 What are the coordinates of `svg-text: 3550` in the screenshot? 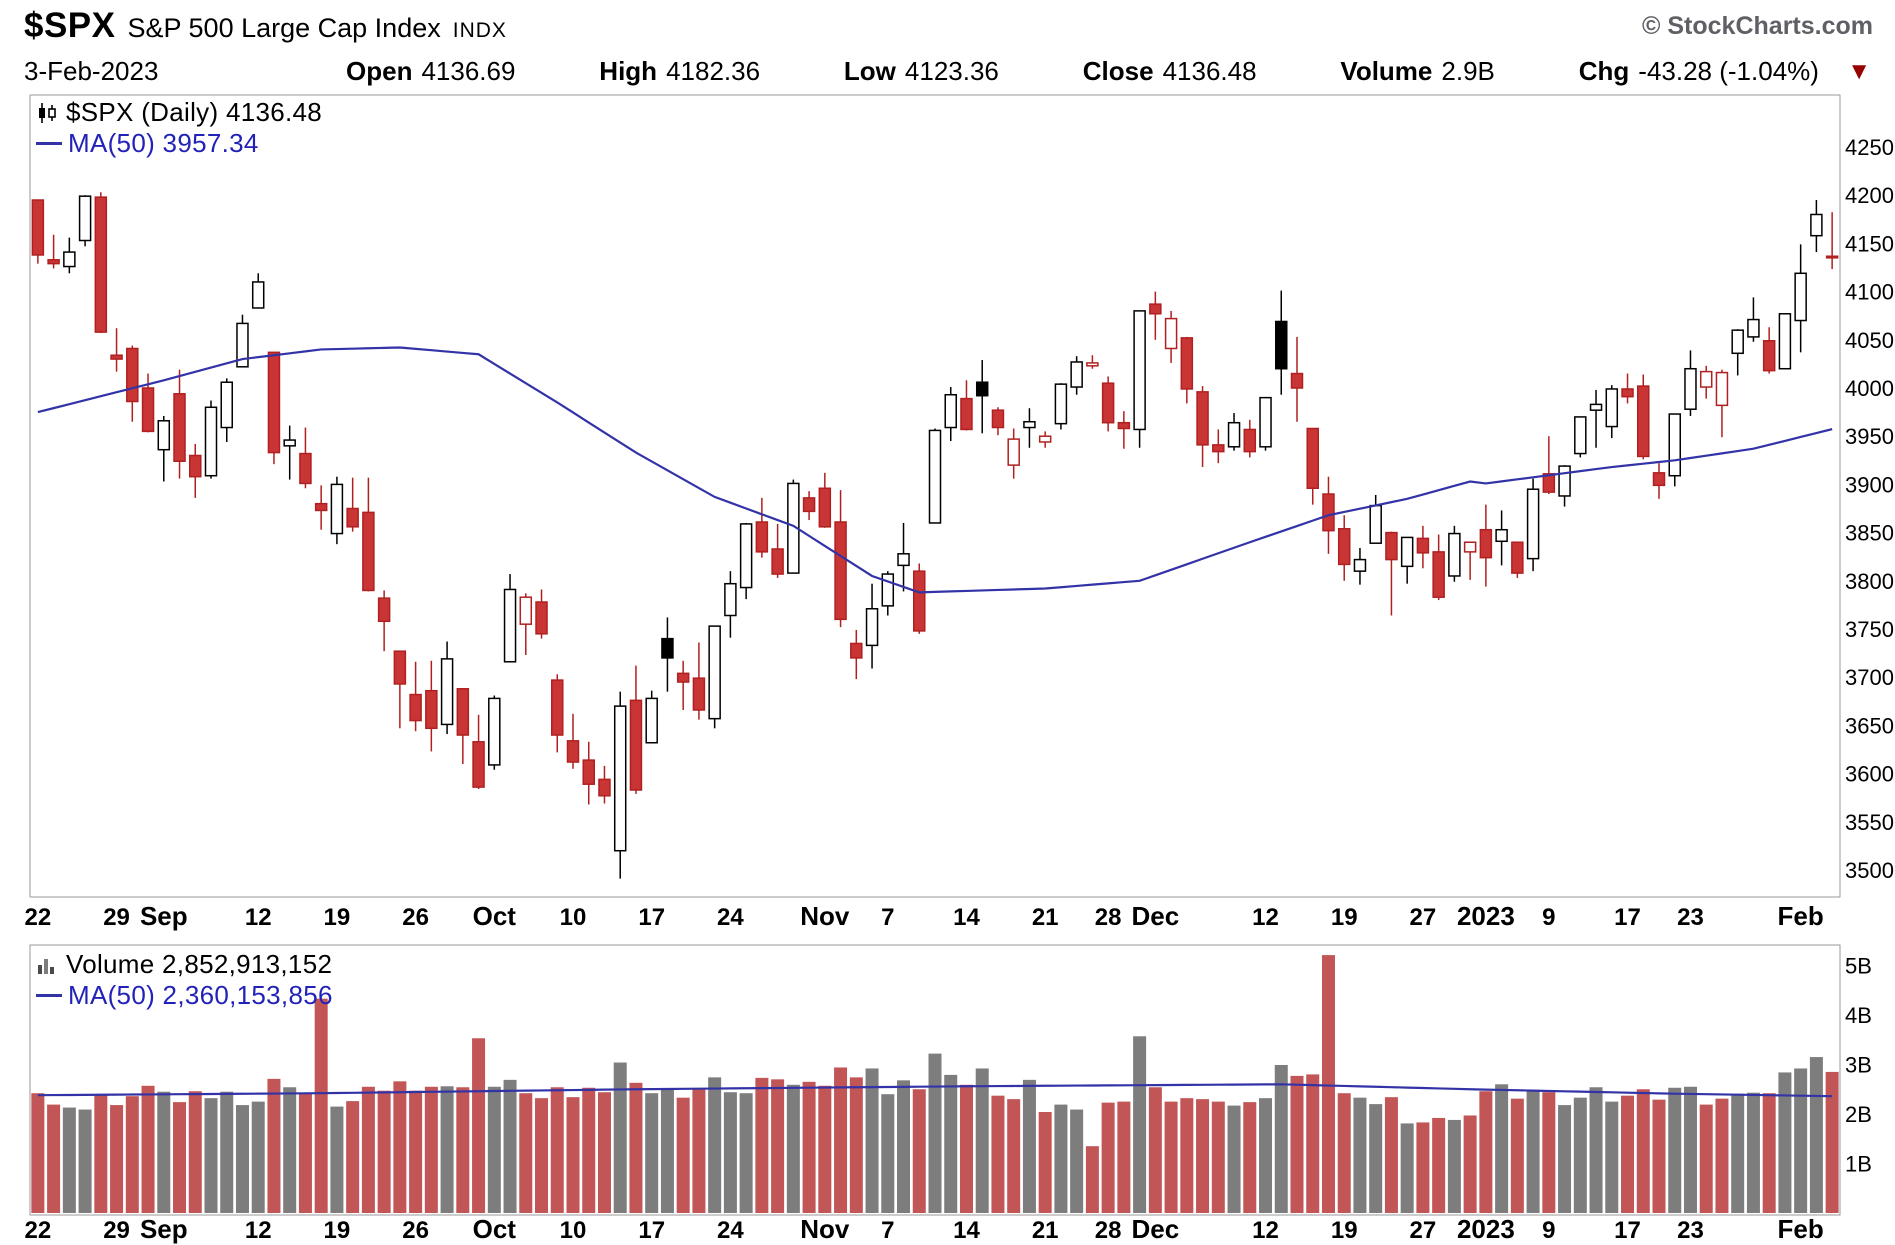 It's located at (1869, 822).